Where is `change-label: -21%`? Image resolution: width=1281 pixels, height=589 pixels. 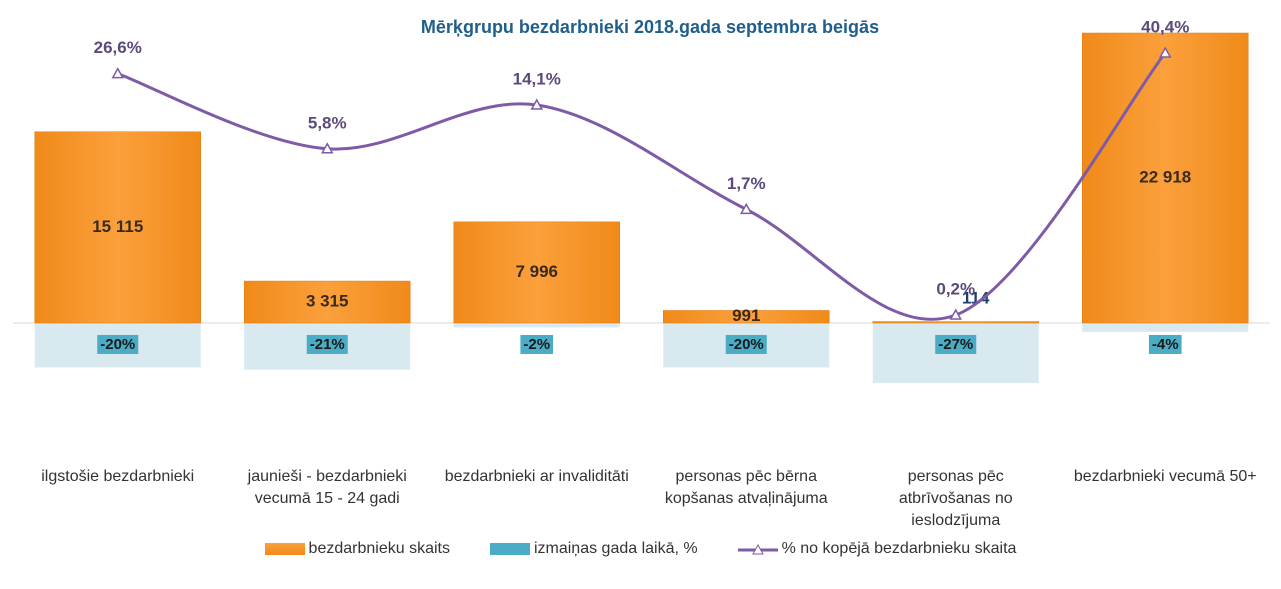
change-label: -21% is located at coordinates (327, 344).